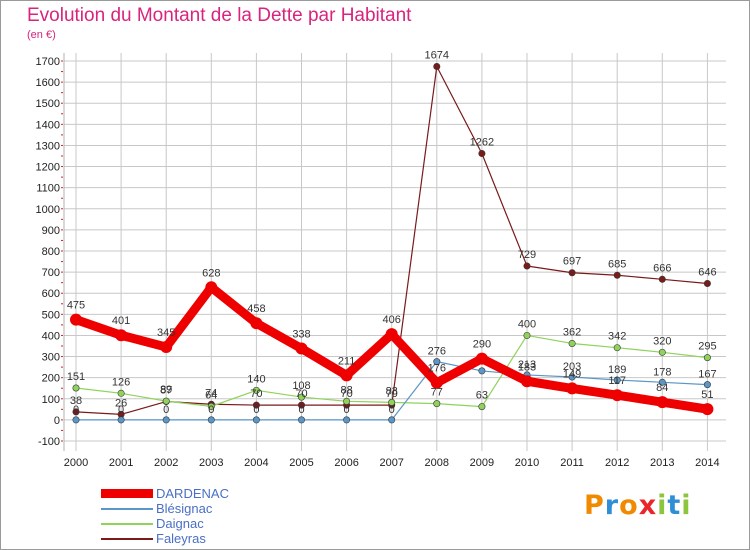 This screenshot has width=750, height=550. I want to click on x-tick-label: 2004, so click(256, 463).